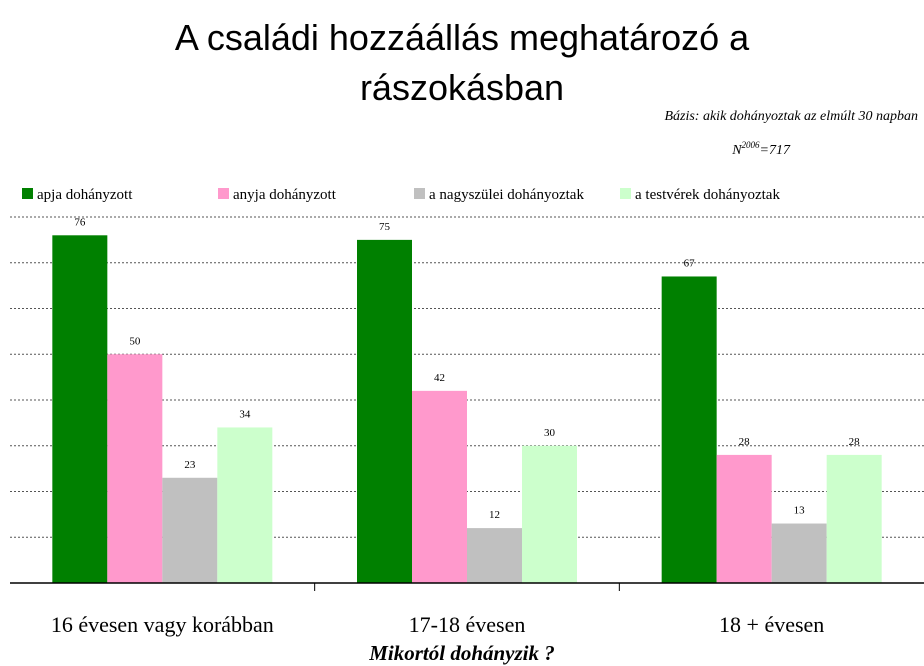 The height and width of the screenshot is (666, 924). Describe the element at coordinates (439, 378) in the screenshot. I see `data-label: 42` at that location.